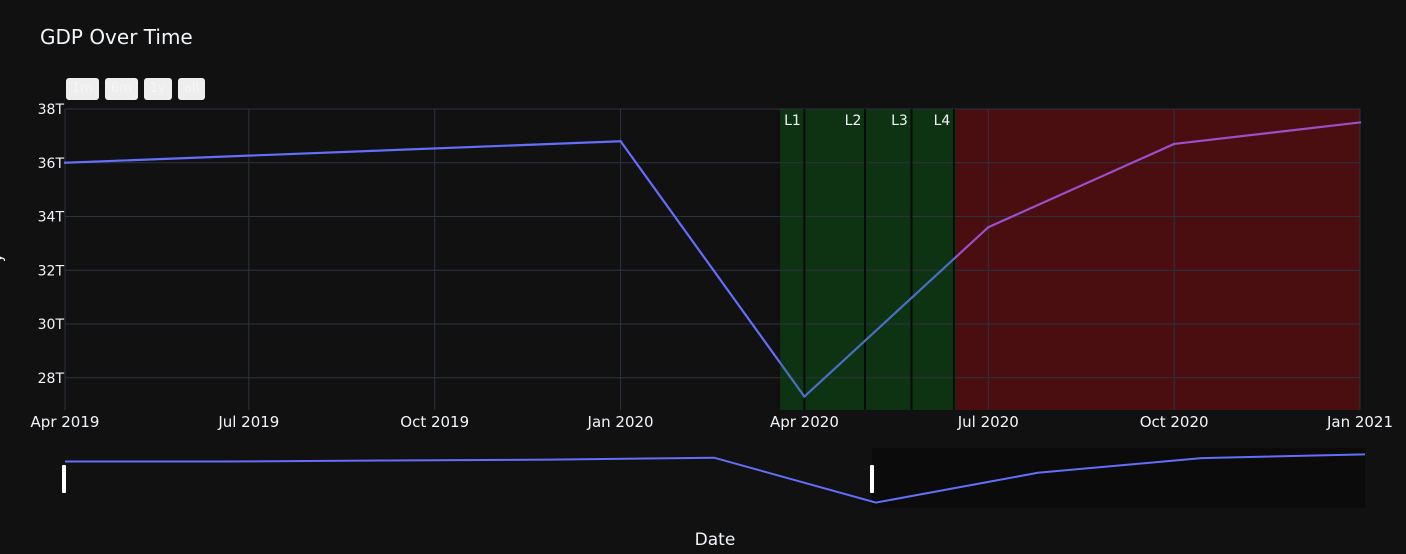 The image size is (1406, 554). What do you see at coordinates (1174, 422) in the screenshot?
I see `x-tick-label: Oct 2020` at bounding box center [1174, 422].